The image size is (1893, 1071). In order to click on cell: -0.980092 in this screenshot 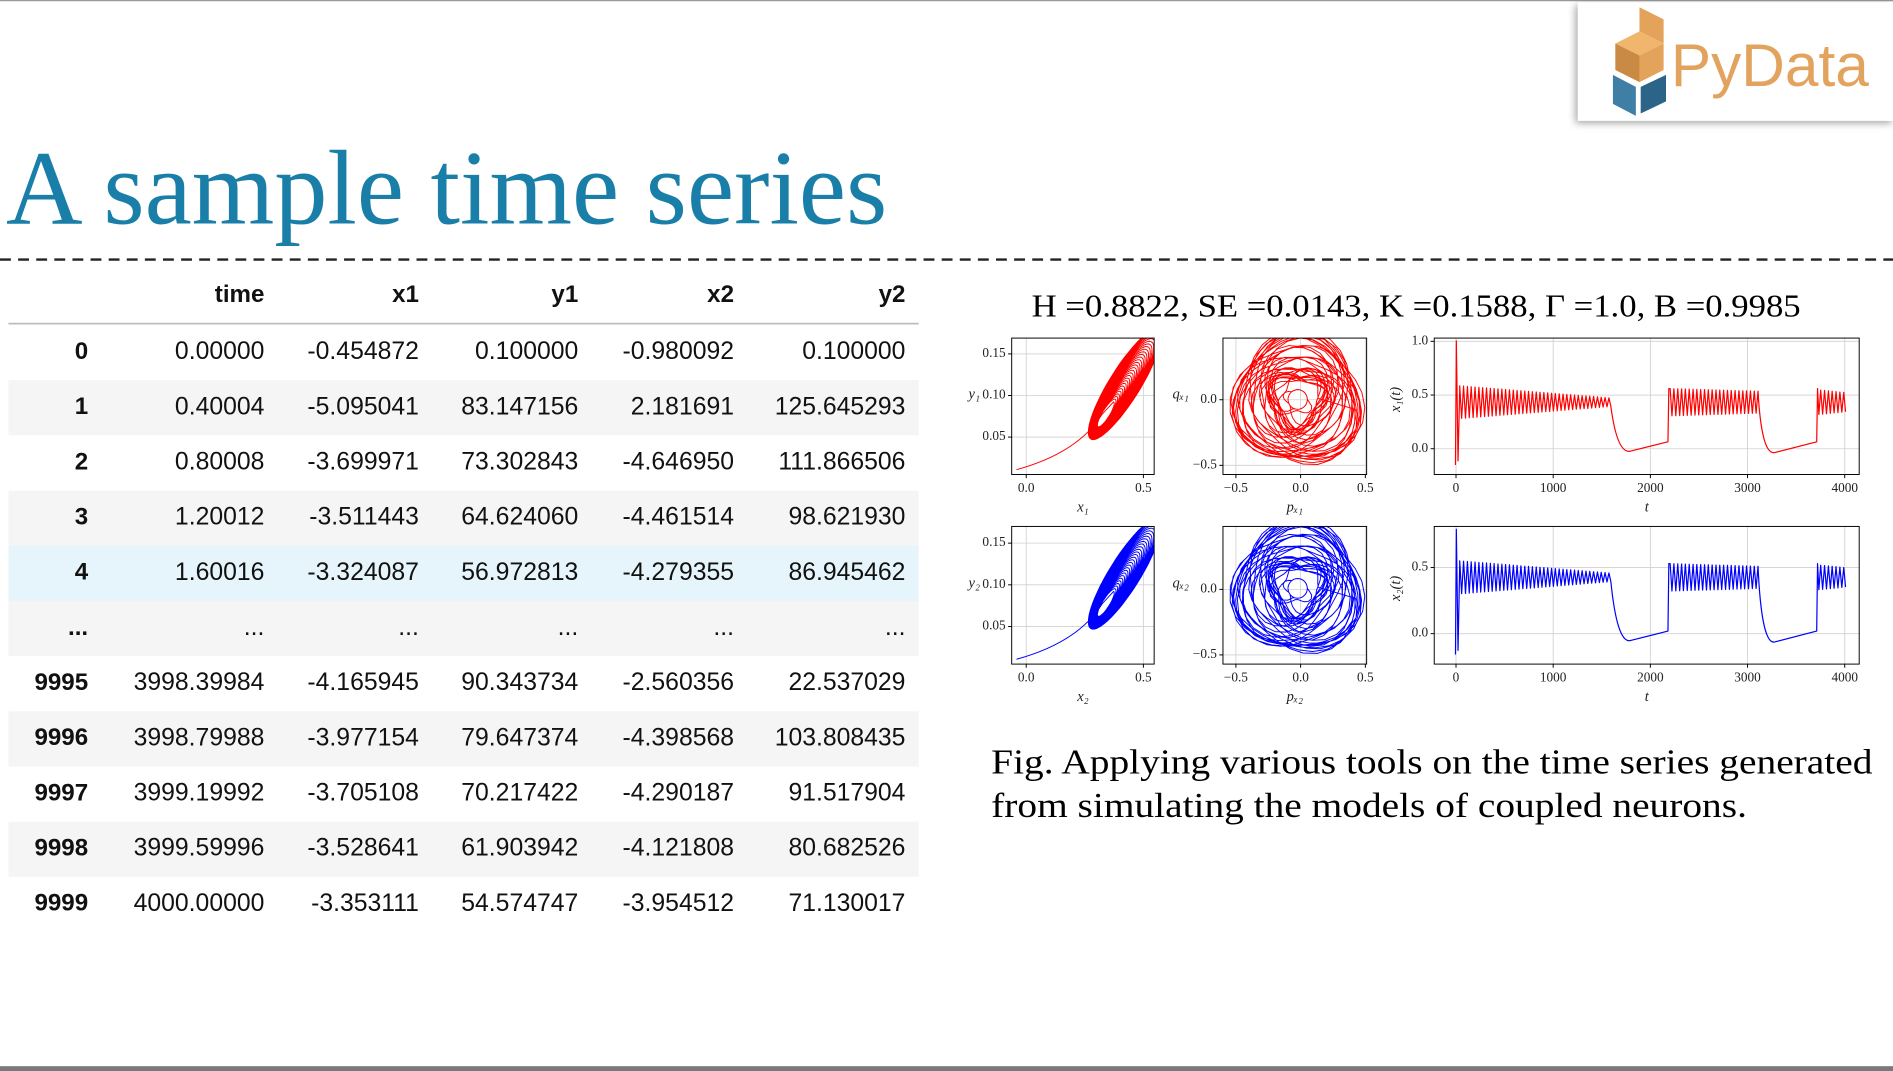, I will do `click(678, 351)`.